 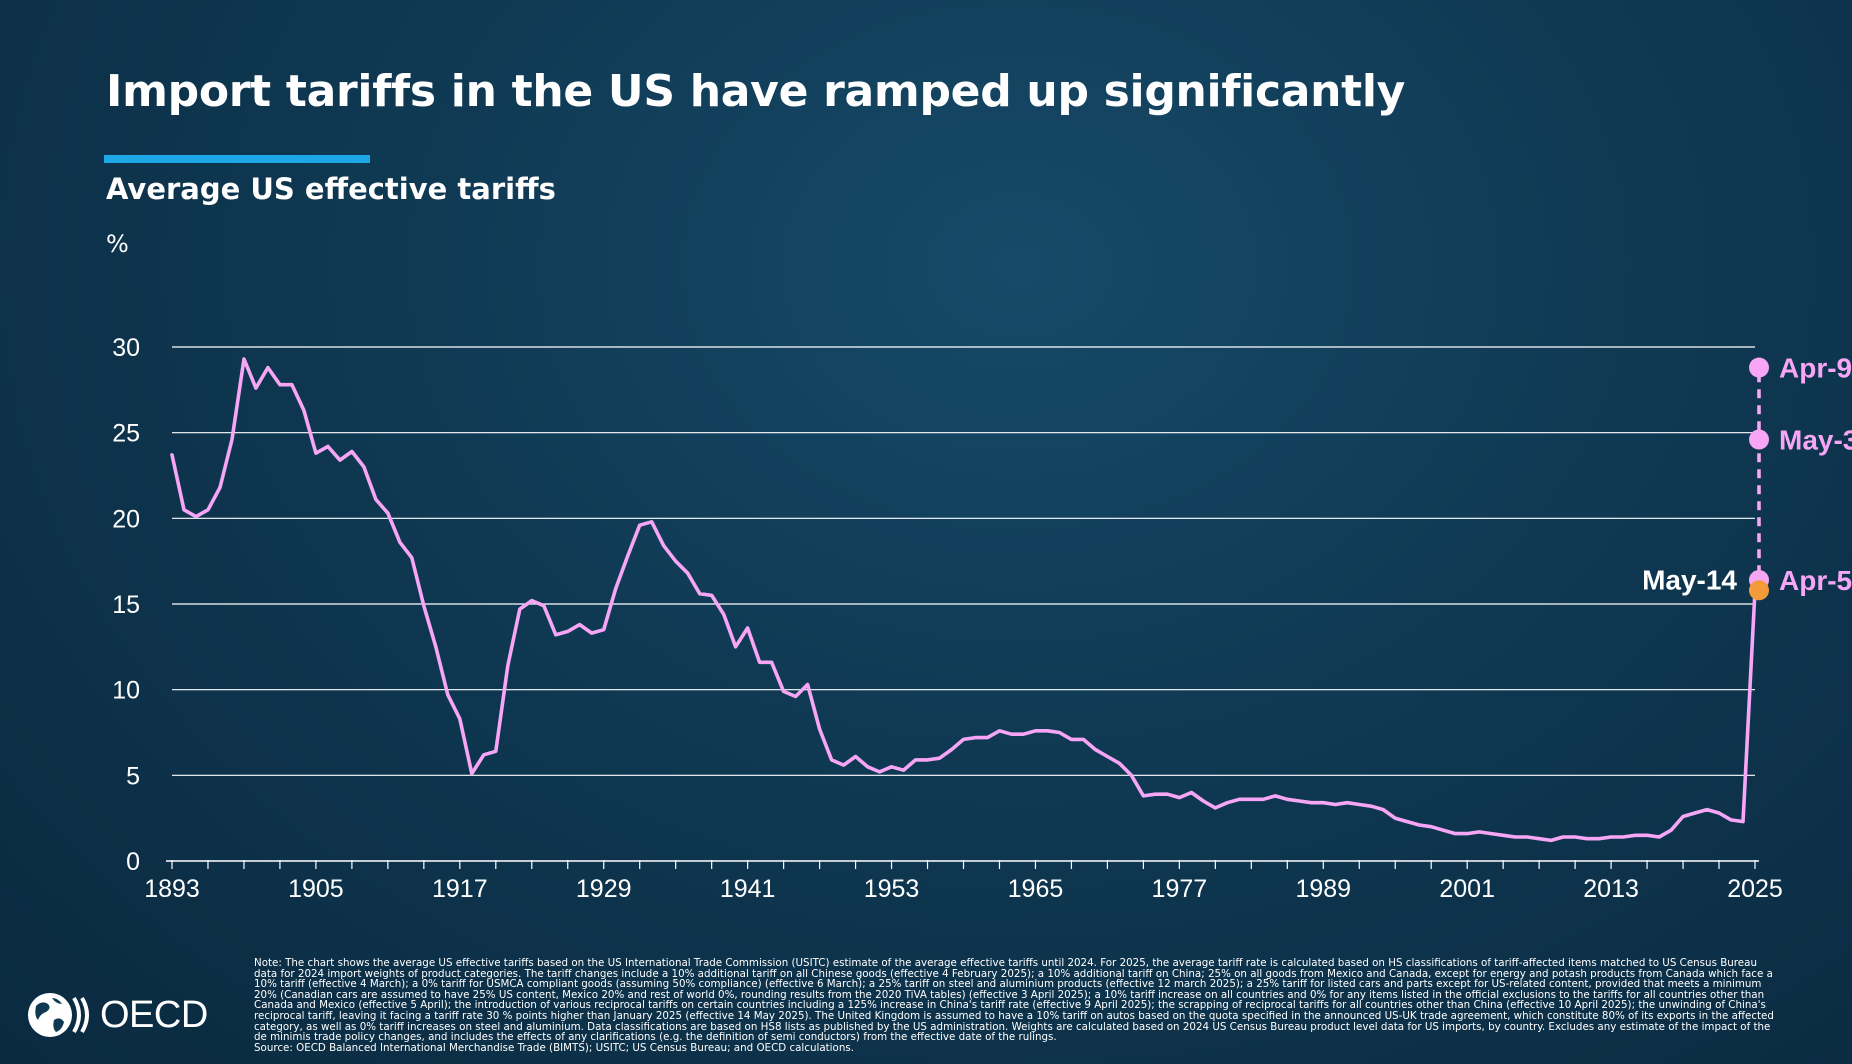 What do you see at coordinates (154, 1014) in the screenshot?
I see `logo-text: OECD` at bounding box center [154, 1014].